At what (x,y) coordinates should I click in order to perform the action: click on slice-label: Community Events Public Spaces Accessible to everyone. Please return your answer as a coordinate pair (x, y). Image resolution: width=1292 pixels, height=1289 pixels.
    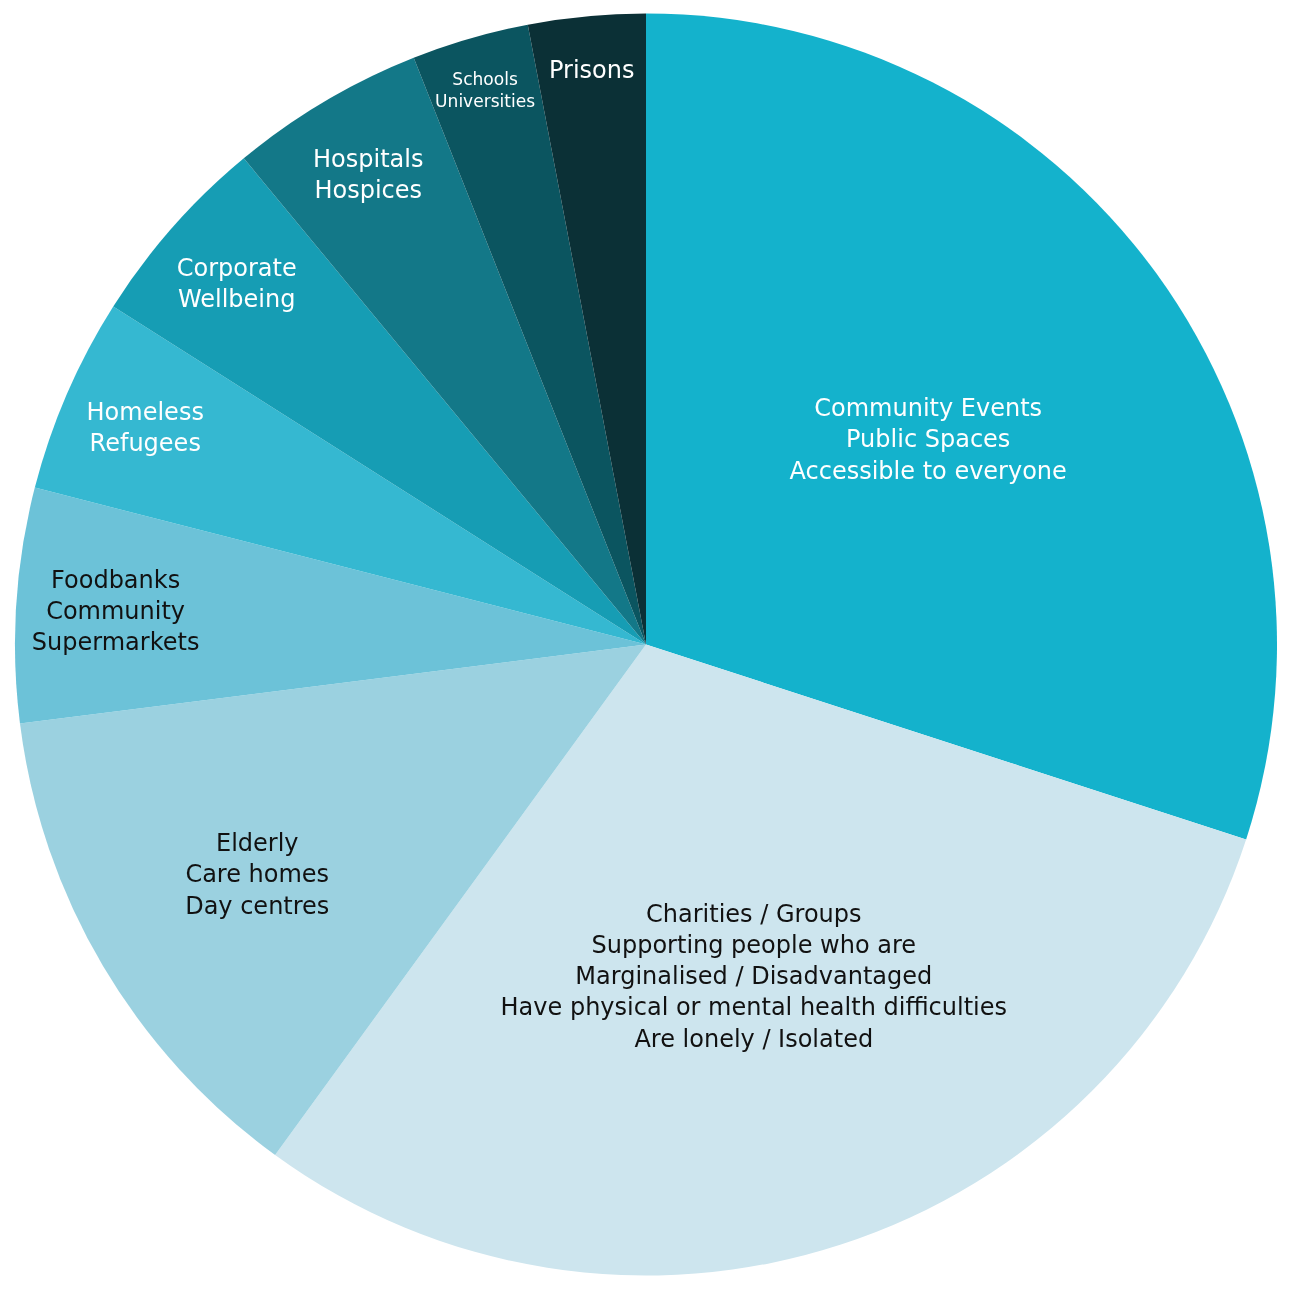
    Looking at the image, I should click on (928, 439).